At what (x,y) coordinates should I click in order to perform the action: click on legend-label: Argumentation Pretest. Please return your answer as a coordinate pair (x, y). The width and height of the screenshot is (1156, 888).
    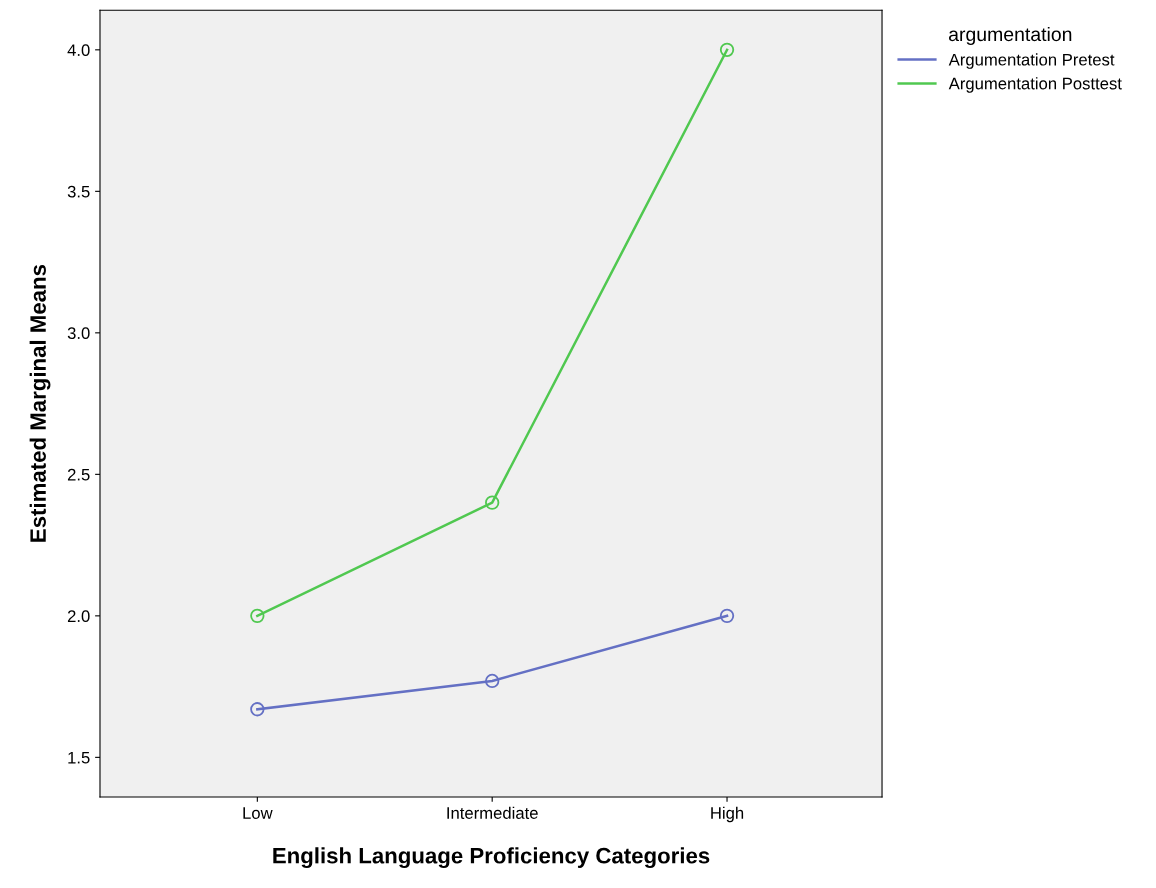
    Looking at the image, I should click on (1031, 61).